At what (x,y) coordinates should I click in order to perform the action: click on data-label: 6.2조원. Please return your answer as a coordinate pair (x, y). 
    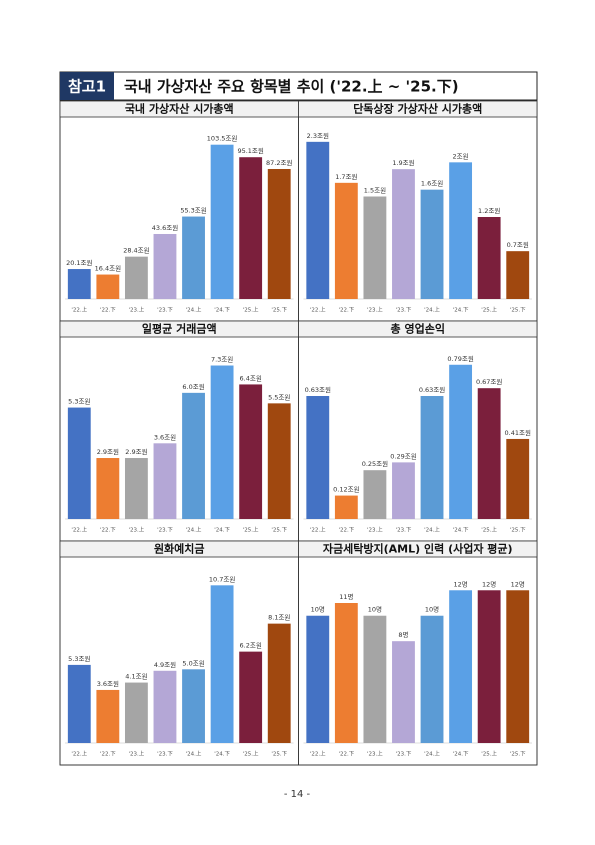
    Looking at the image, I should click on (251, 645).